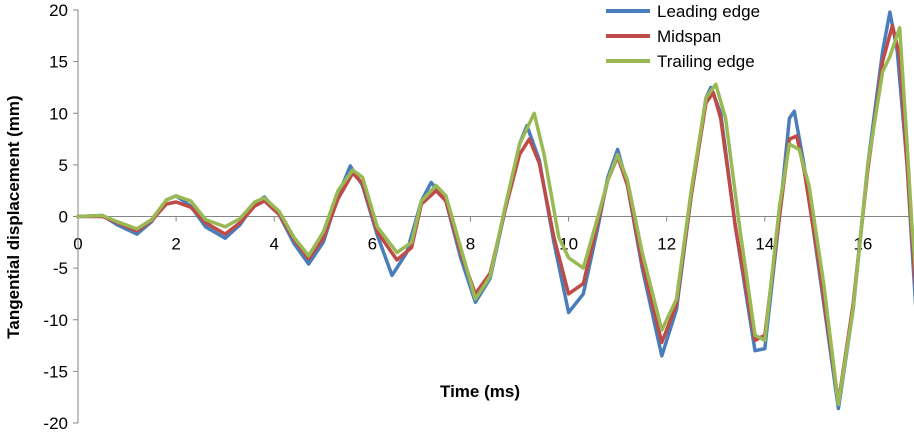 Image resolution: width=914 pixels, height=432 pixels. Describe the element at coordinates (58, 113) in the screenshot. I see `y-tick-label: 10` at that location.